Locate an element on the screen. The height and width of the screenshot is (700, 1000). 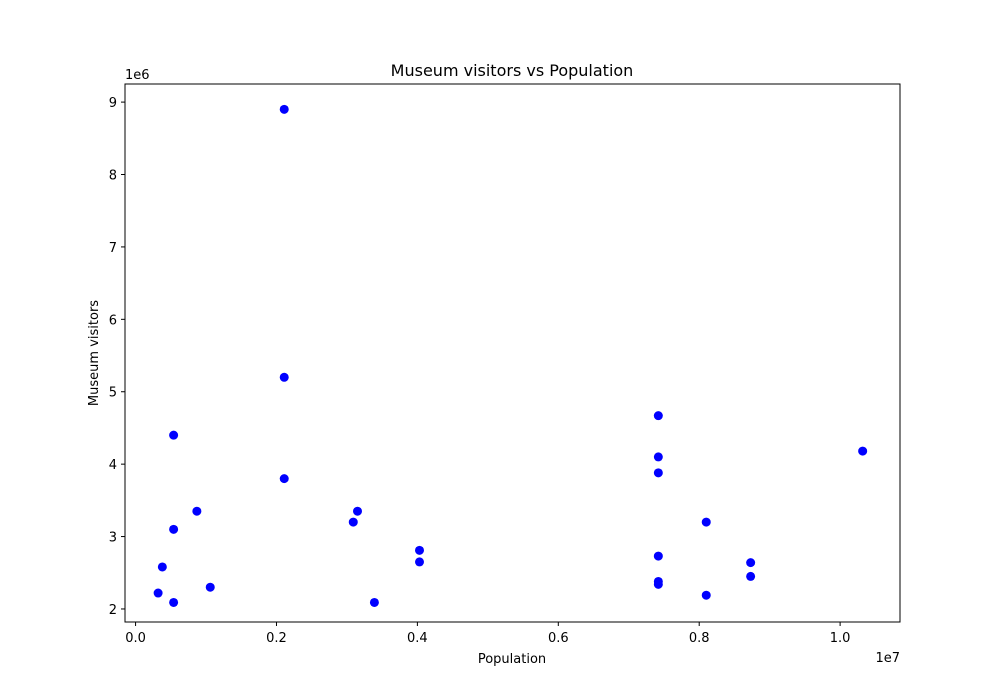
x-axis-label: Population is located at coordinates (512, 659).